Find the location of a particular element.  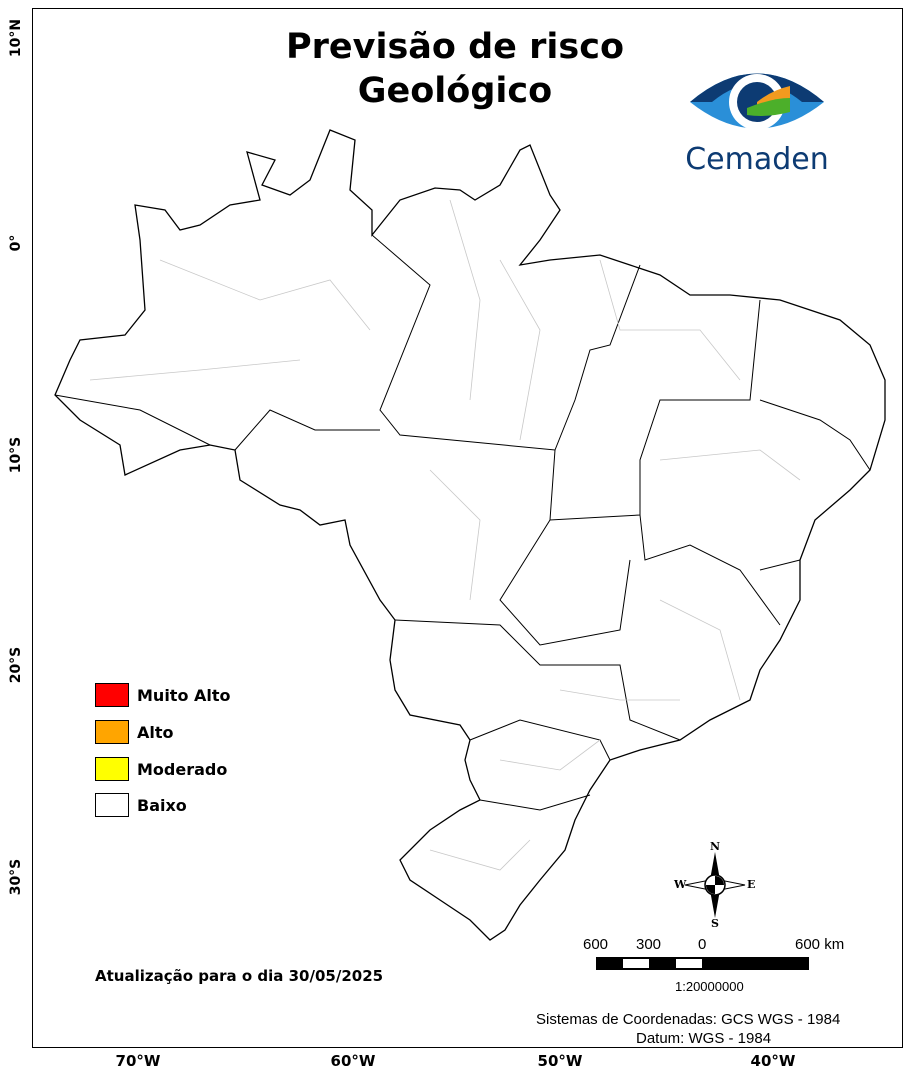

lon-label: 50°W is located at coordinates (560, 1061).